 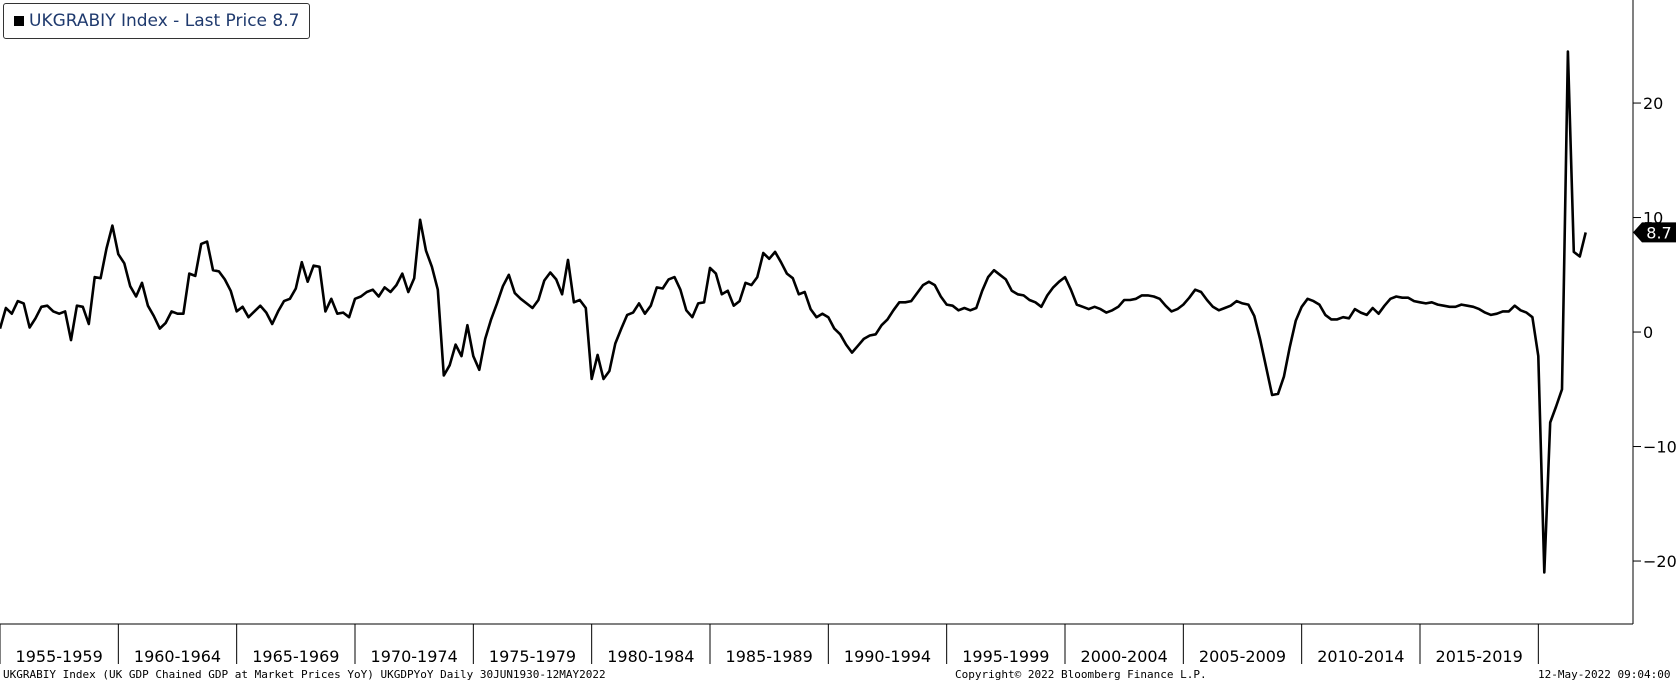 What do you see at coordinates (295, 656) in the screenshot?
I see `x-tick-label: 1965-1969` at bounding box center [295, 656].